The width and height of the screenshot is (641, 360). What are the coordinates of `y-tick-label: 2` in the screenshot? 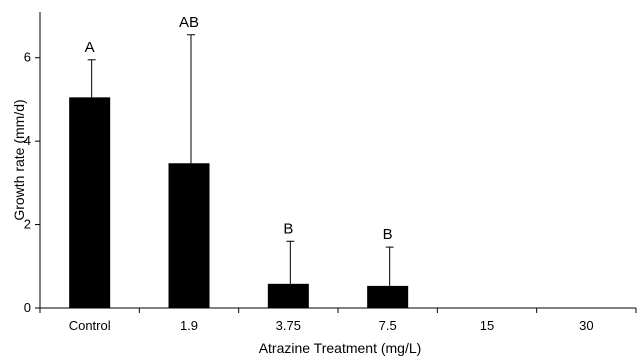 It's located at (27, 224).